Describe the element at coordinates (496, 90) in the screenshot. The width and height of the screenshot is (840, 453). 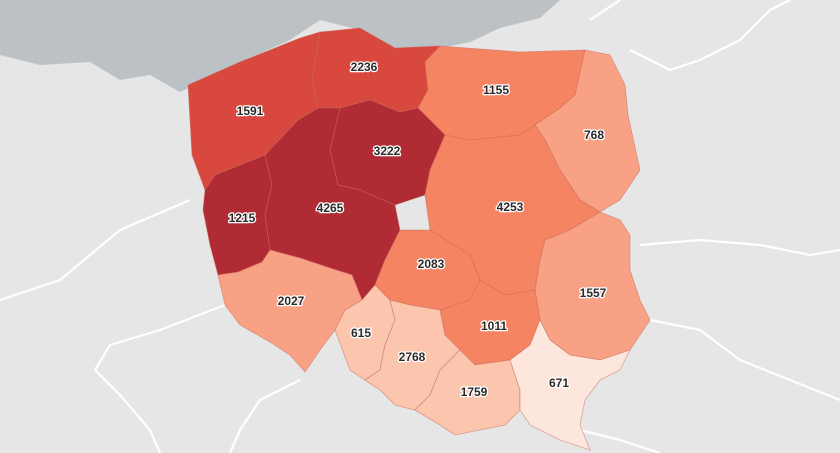
I see `value-label-warminsko-mazurskie: 1155` at that location.